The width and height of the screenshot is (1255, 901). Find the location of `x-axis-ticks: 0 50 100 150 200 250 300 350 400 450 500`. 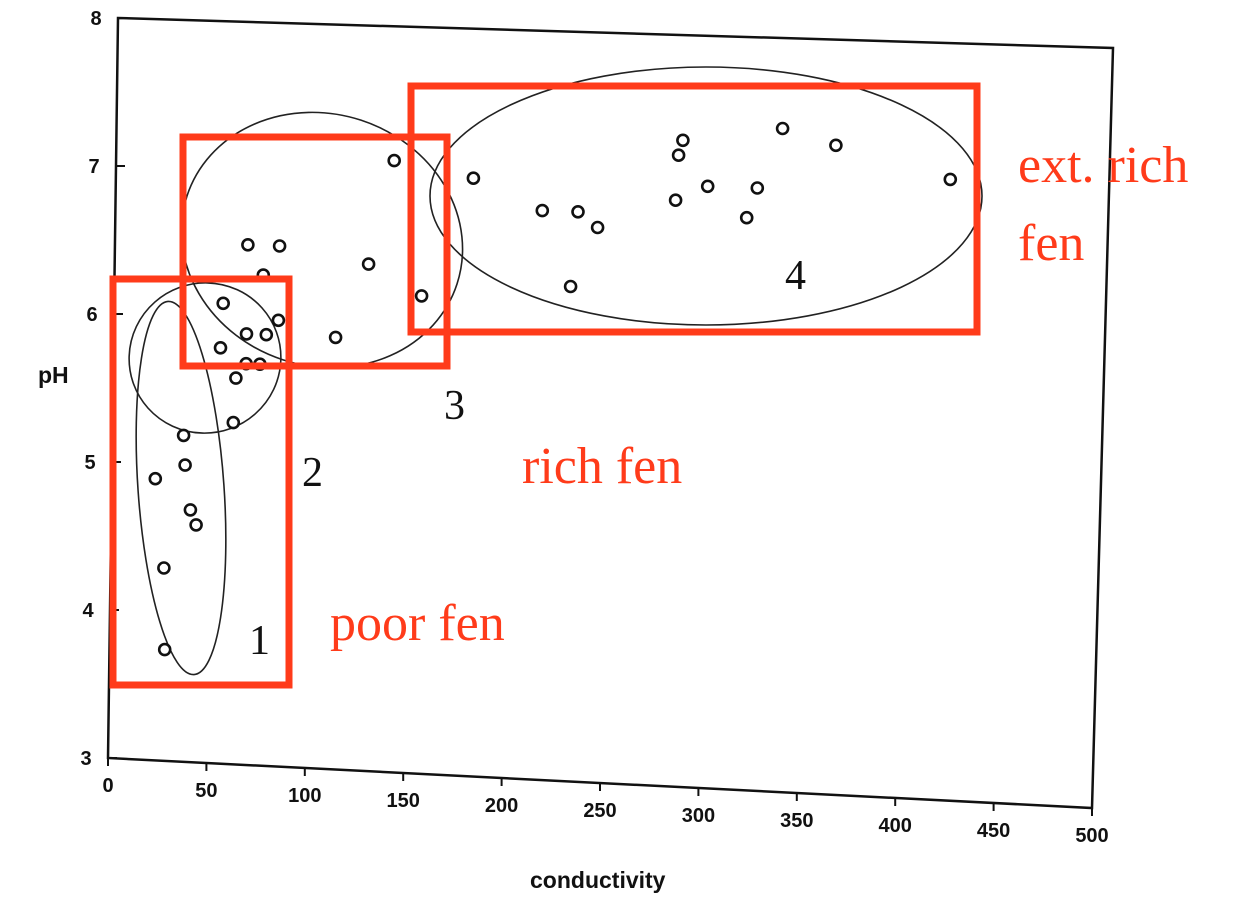

x-axis-ticks: 0 50 100 150 200 250 300 350 400 450 500 is located at coordinates (605, 802).